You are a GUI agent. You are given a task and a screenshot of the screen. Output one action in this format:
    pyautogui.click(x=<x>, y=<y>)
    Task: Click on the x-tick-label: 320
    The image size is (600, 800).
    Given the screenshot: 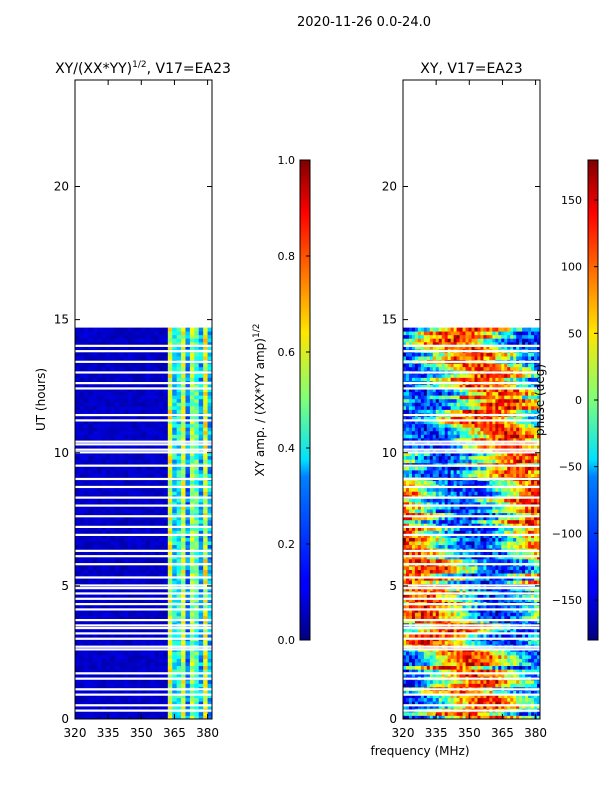 What is the action you would take?
    pyautogui.click(x=75, y=733)
    